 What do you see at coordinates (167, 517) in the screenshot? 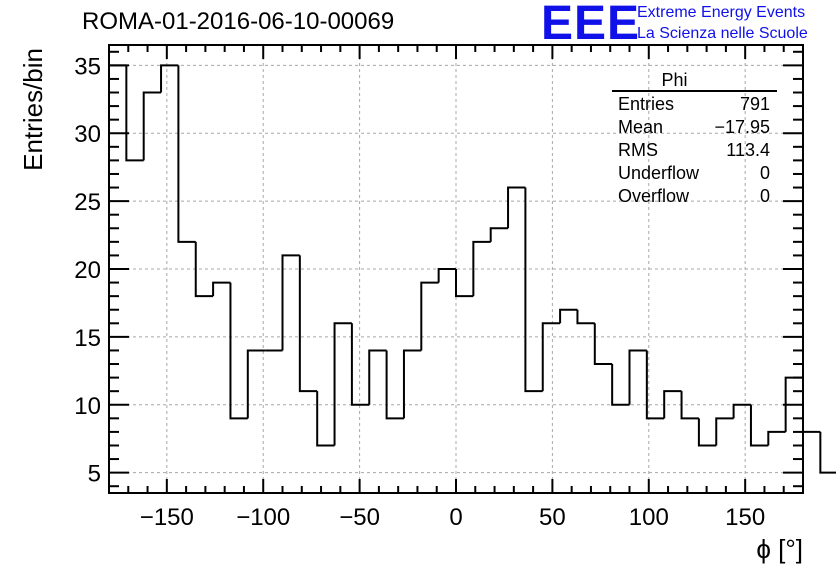
I see `x-tick-label: −150` at bounding box center [167, 517].